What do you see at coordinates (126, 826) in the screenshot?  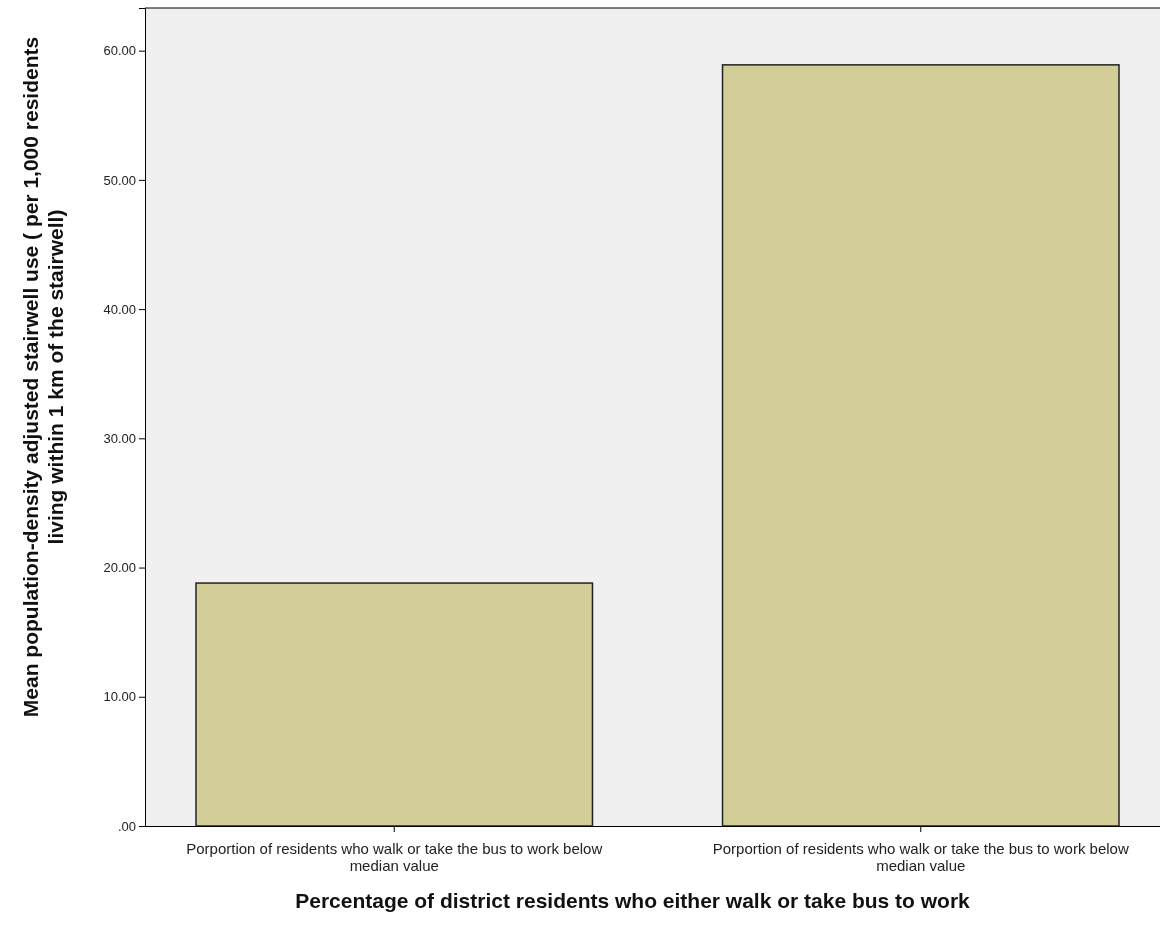 I see `y-tick-label: .00` at bounding box center [126, 826].